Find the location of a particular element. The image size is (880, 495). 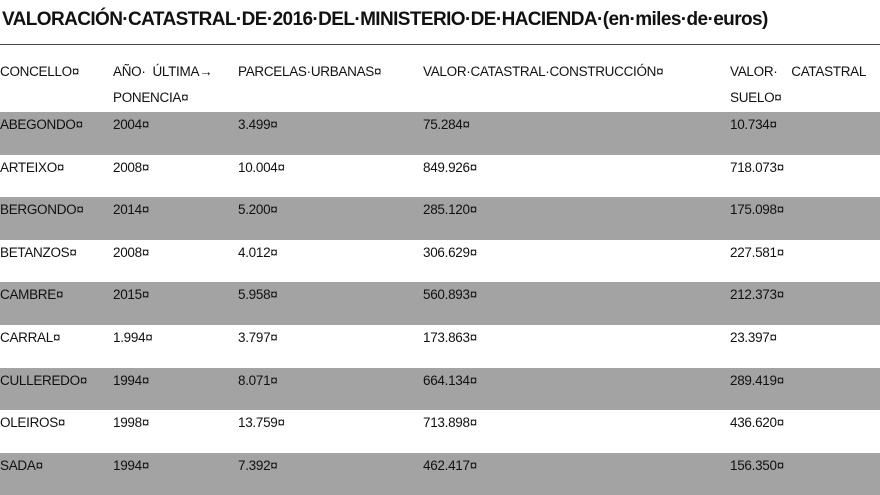

table-cell: 3.499¤ is located at coordinates (258, 124).